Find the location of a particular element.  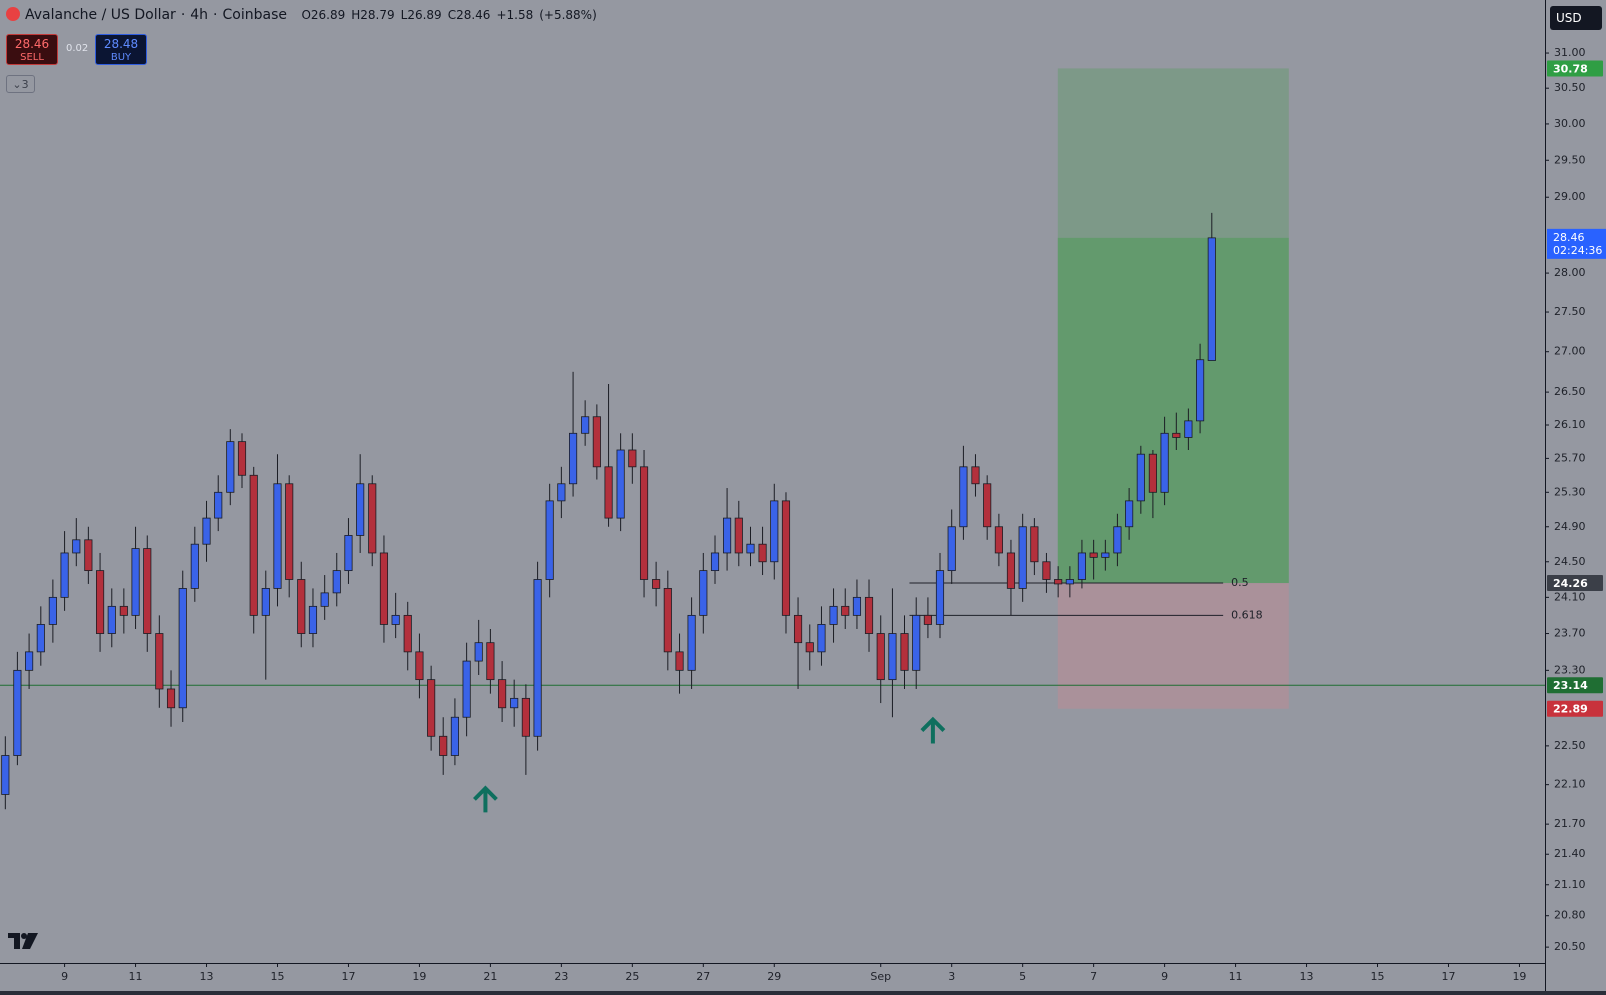

exchange: Coinbase is located at coordinates (247, 15).